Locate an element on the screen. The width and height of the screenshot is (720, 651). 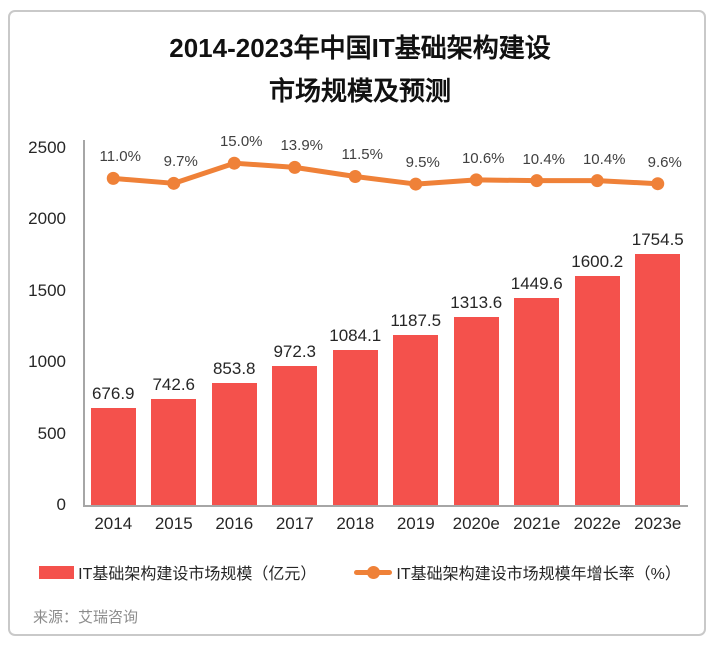
growth-rate-label: 15.0% is located at coordinates (241, 142).